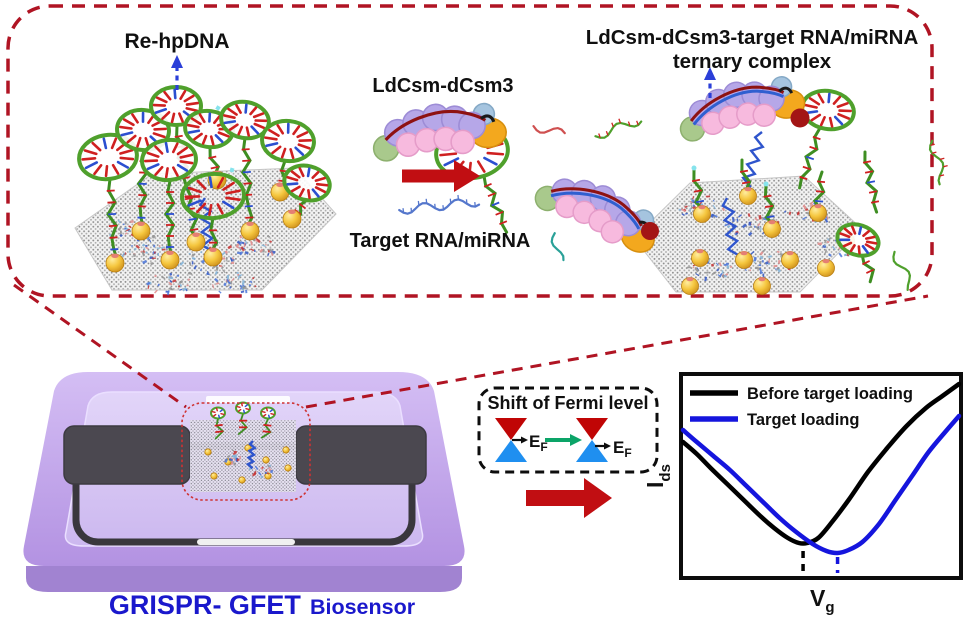  I want to click on chart-curves, so click(821, 477).